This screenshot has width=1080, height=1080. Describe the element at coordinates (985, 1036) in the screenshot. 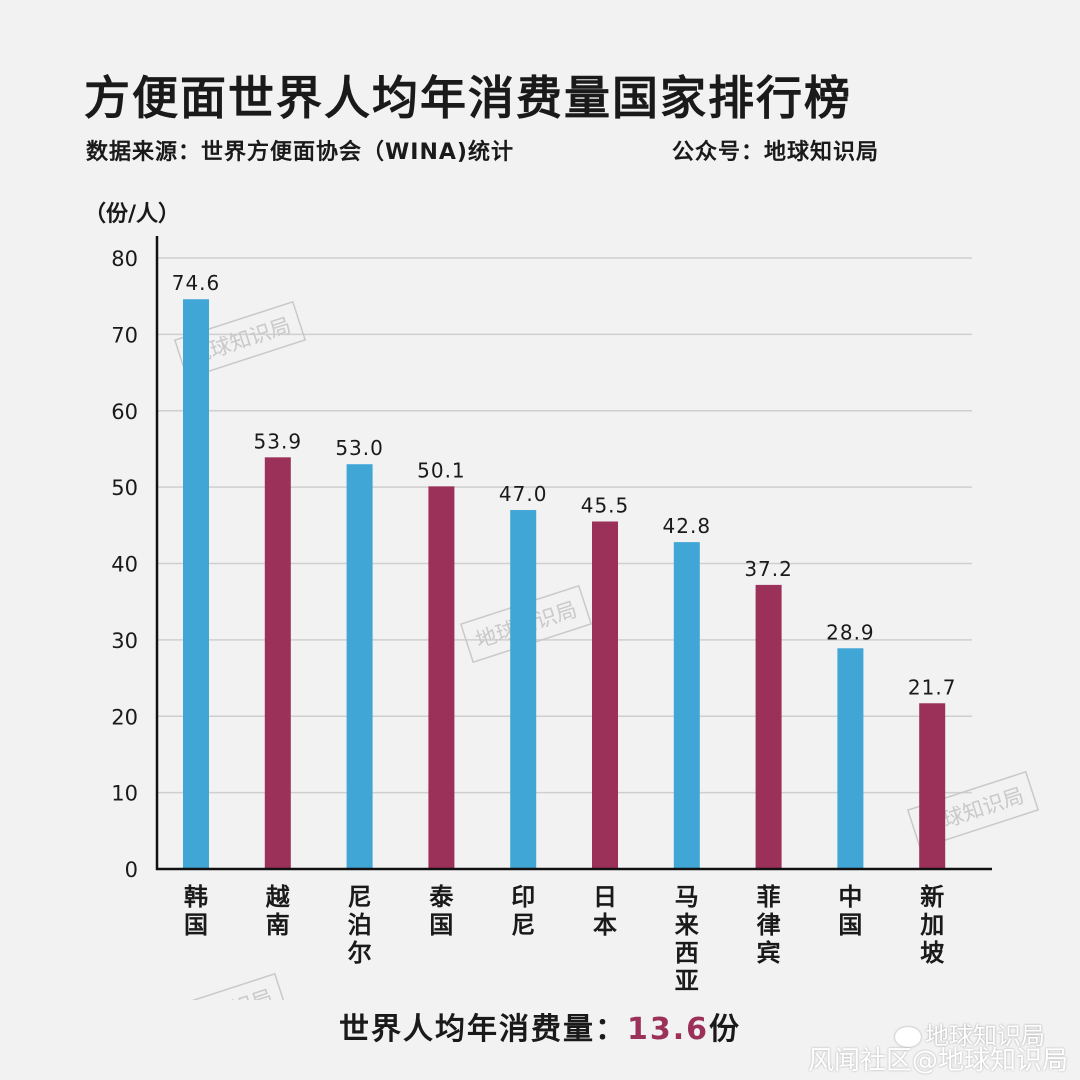

I see `wechat-credit-text: 地球知识局` at that location.